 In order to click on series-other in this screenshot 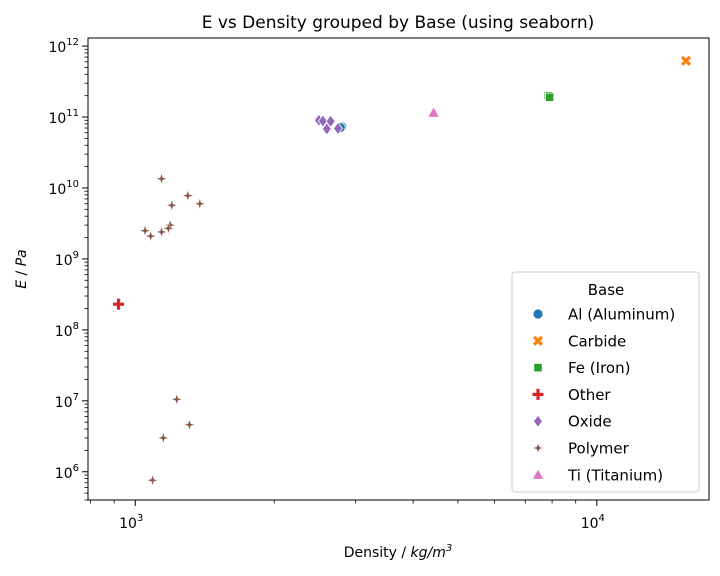, I will do `click(119, 304)`.